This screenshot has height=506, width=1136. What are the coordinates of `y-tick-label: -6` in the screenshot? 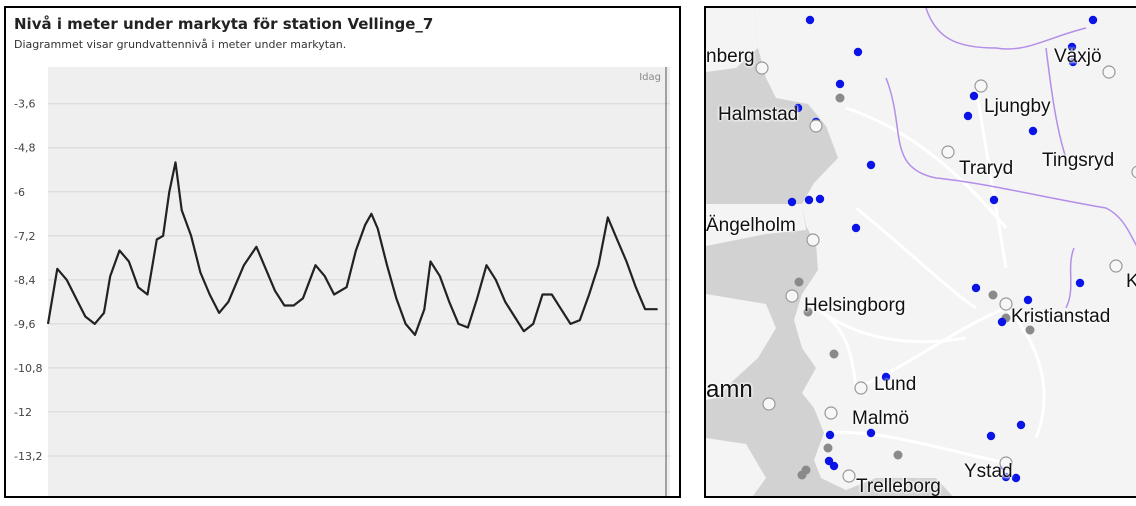 It's located at (19, 192).